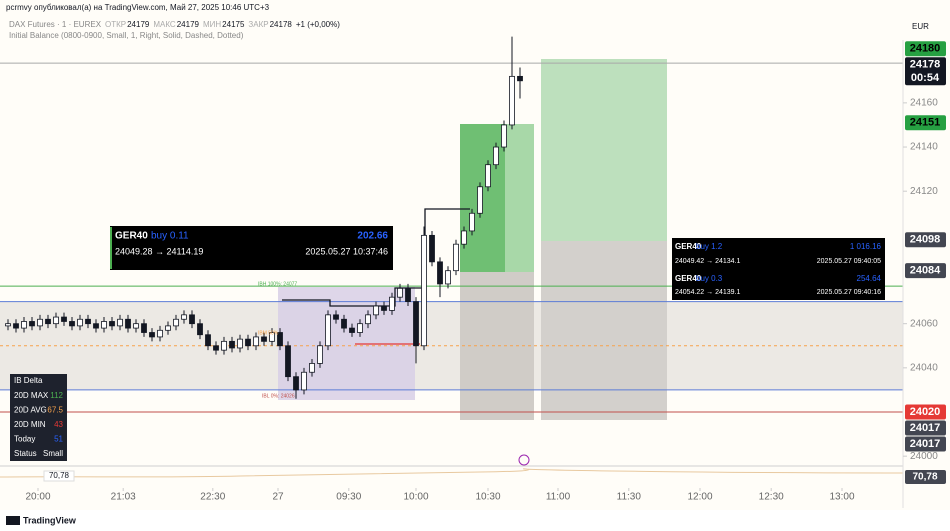 The image size is (950, 531). Describe the element at coordinates (55, 410) in the screenshot. I see `ib-row-value: 67.5` at that location.